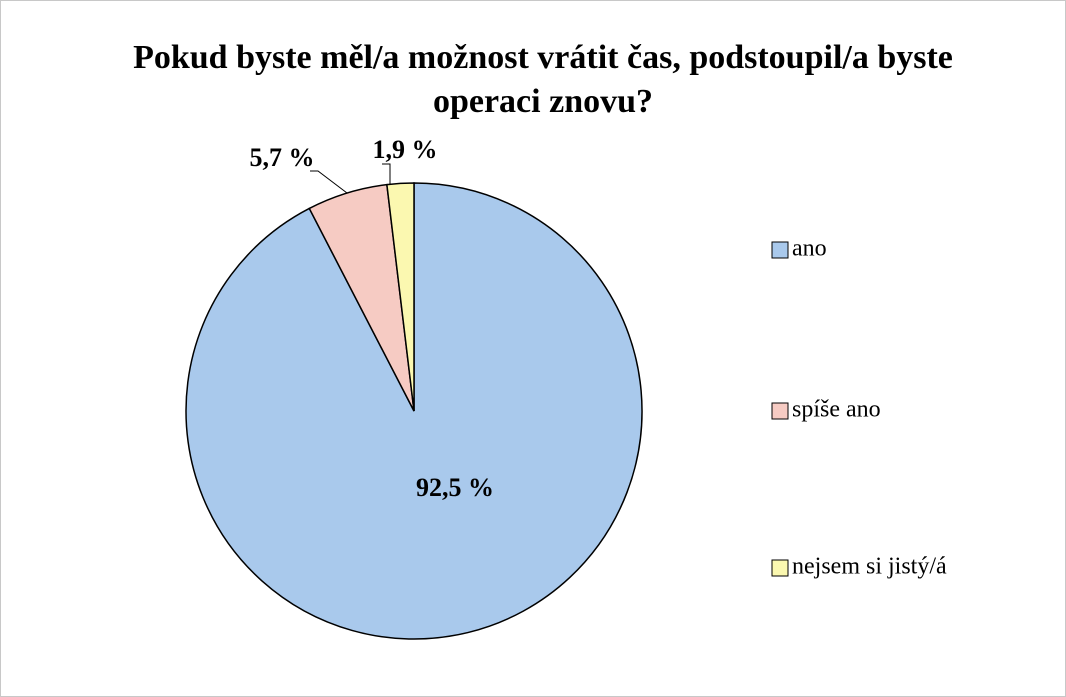 The width and height of the screenshot is (1066, 697). Describe the element at coordinates (809, 249) in the screenshot. I see `legend-label: ano` at that location.